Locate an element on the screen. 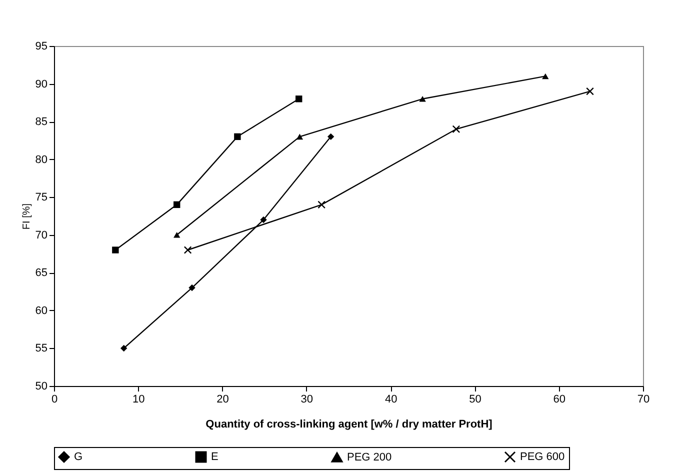  x-tick-label: 0 is located at coordinates (54, 400).